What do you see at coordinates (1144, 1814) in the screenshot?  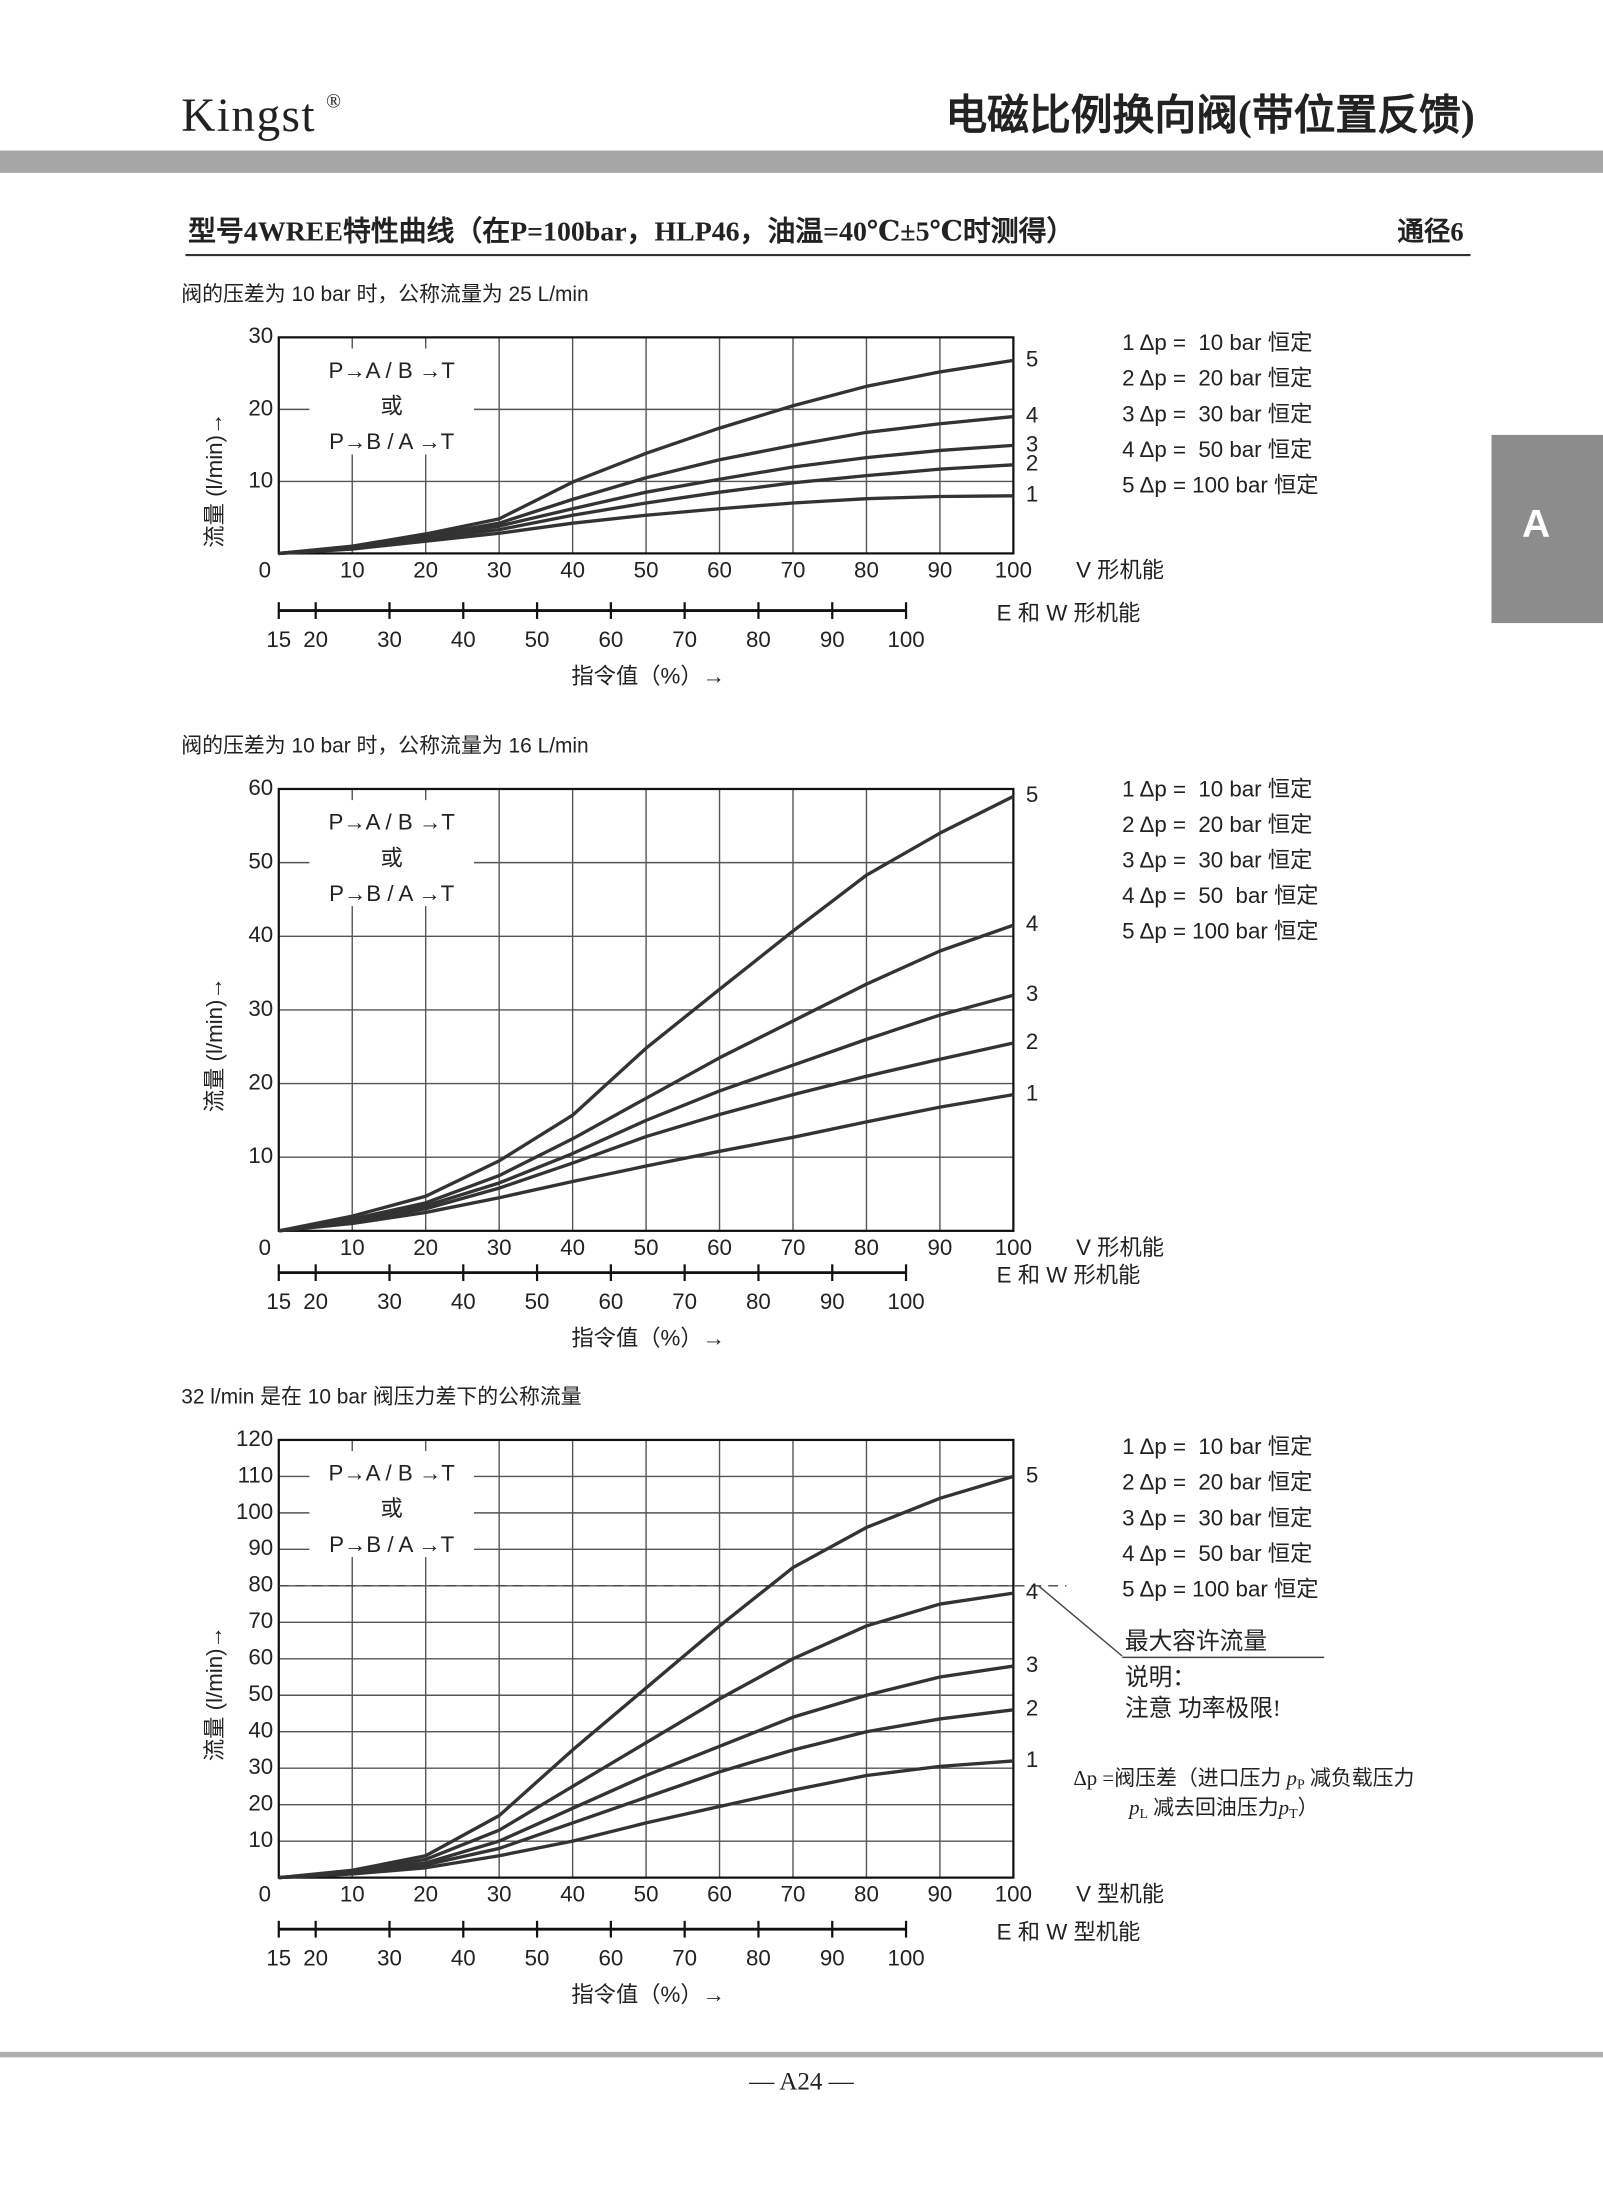 I see `definition-part: L` at bounding box center [1144, 1814].